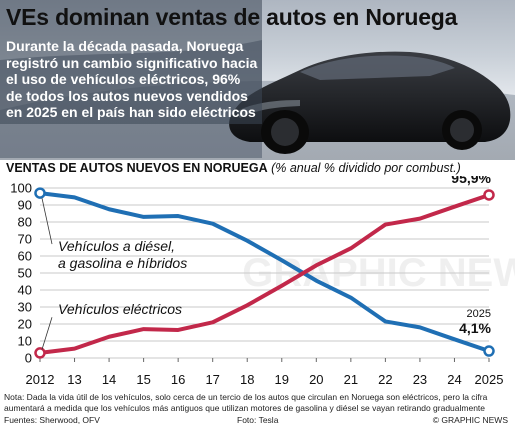 This screenshot has height=434, width=515. Describe the element at coordinates (471, 181) in the screenshot. I see `end-value-label: 95,9%` at that location.